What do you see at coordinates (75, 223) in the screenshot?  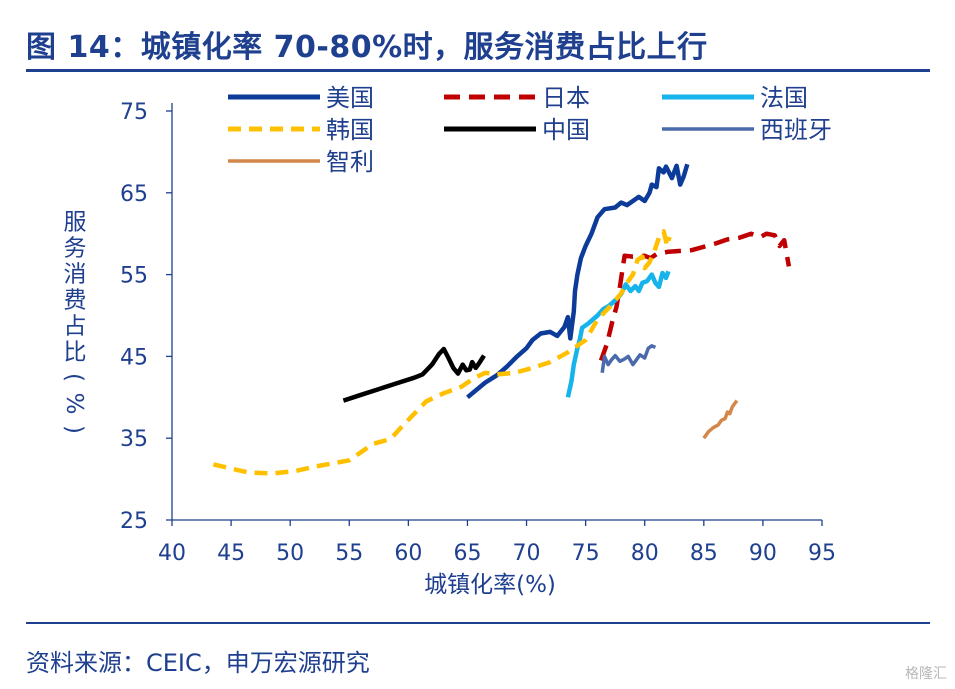 I see `y-axis-title-char: 服` at bounding box center [75, 223].